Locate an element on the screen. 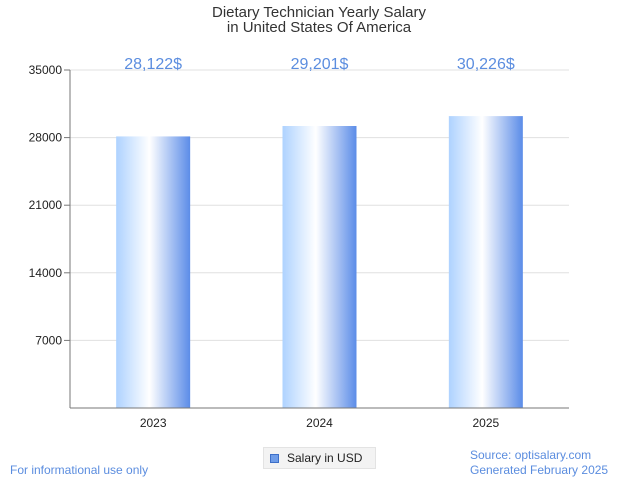  y-tick-label: 7000 is located at coordinates (48, 340).